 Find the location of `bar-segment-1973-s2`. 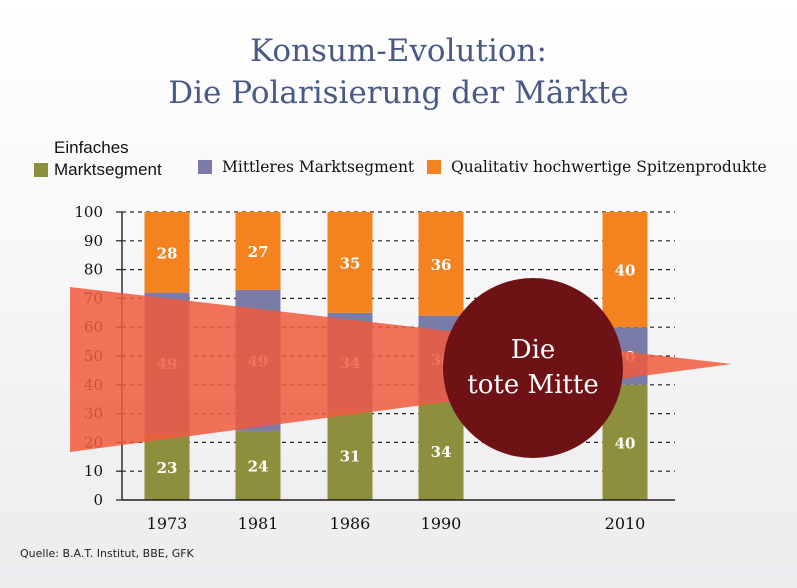

bar-segment-1973-s2 is located at coordinates (167, 252).